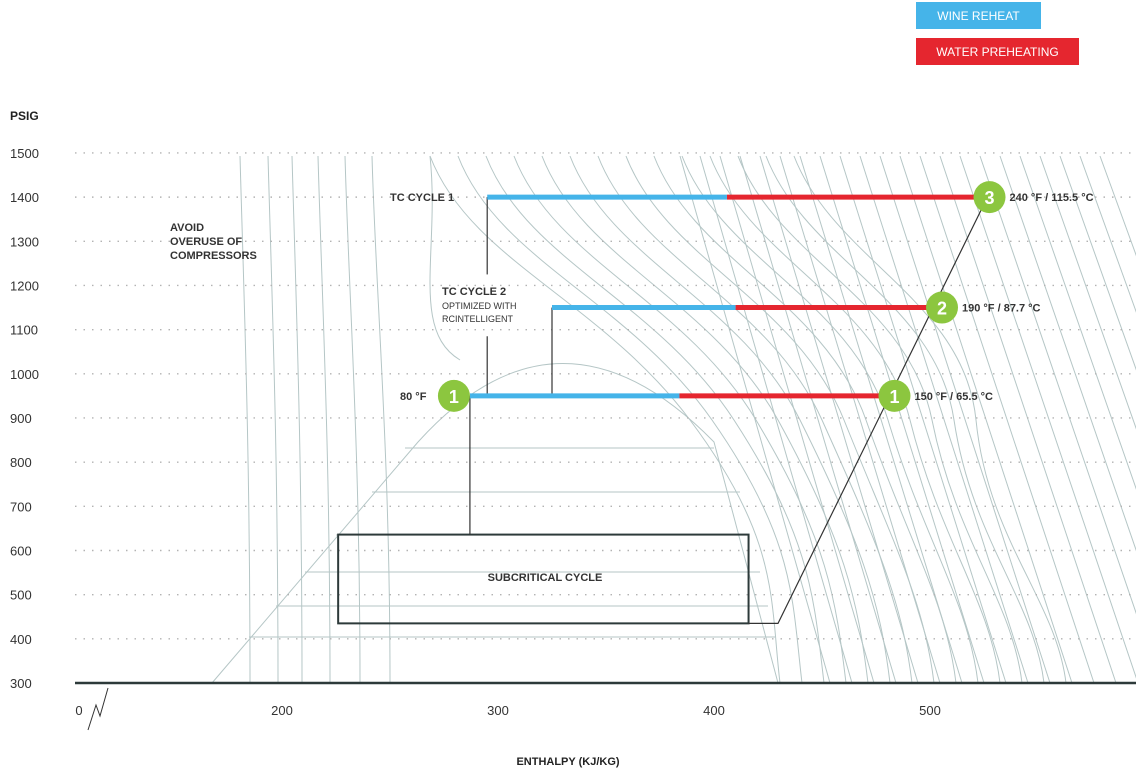 The height and width of the screenshot is (777, 1136). I want to click on y-tick-label: 900, so click(21, 418).